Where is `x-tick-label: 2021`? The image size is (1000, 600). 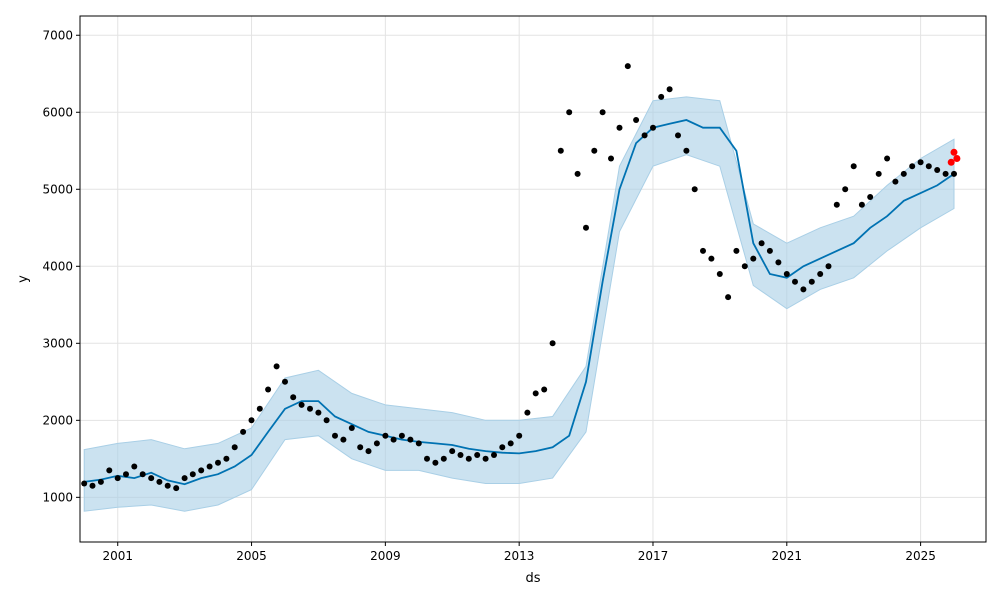 x-tick-label: 2021 is located at coordinates (787, 556).